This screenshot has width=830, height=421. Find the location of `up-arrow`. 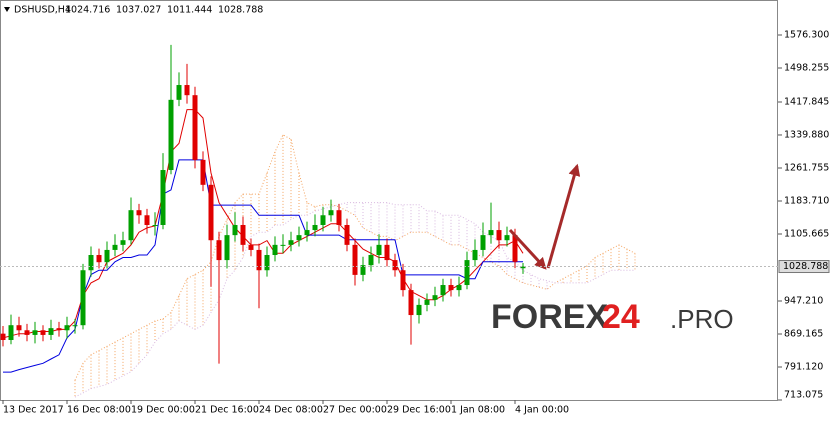

up-arrow is located at coordinates (563, 216).